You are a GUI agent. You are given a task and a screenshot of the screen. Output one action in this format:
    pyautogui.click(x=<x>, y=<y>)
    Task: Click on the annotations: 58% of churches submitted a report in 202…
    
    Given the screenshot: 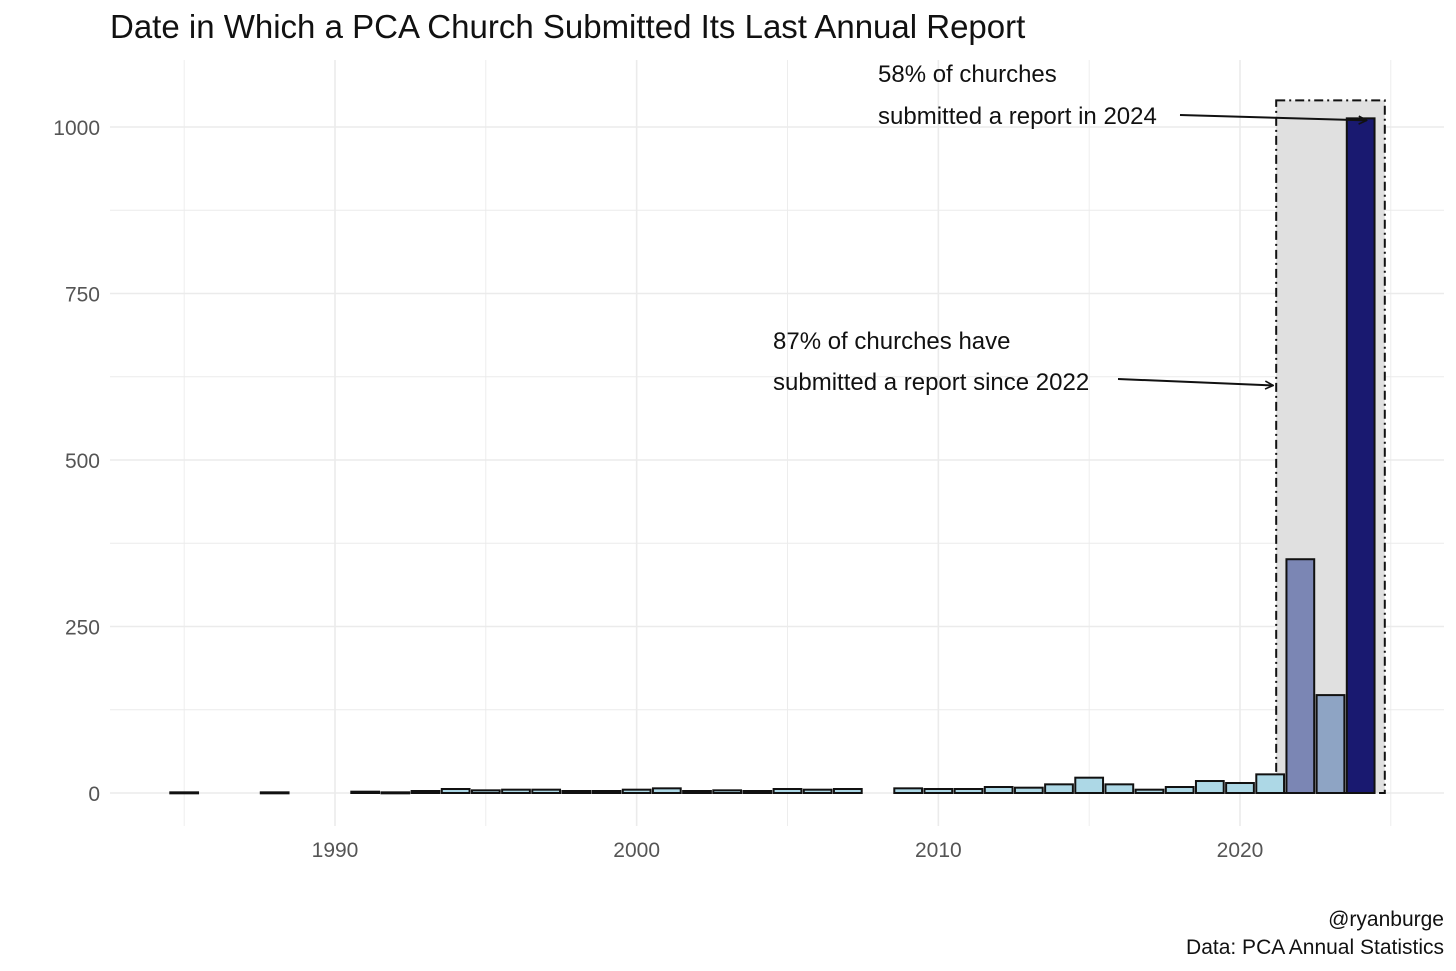 What is the action you would take?
    pyautogui.click(x=1070, y=228)
    